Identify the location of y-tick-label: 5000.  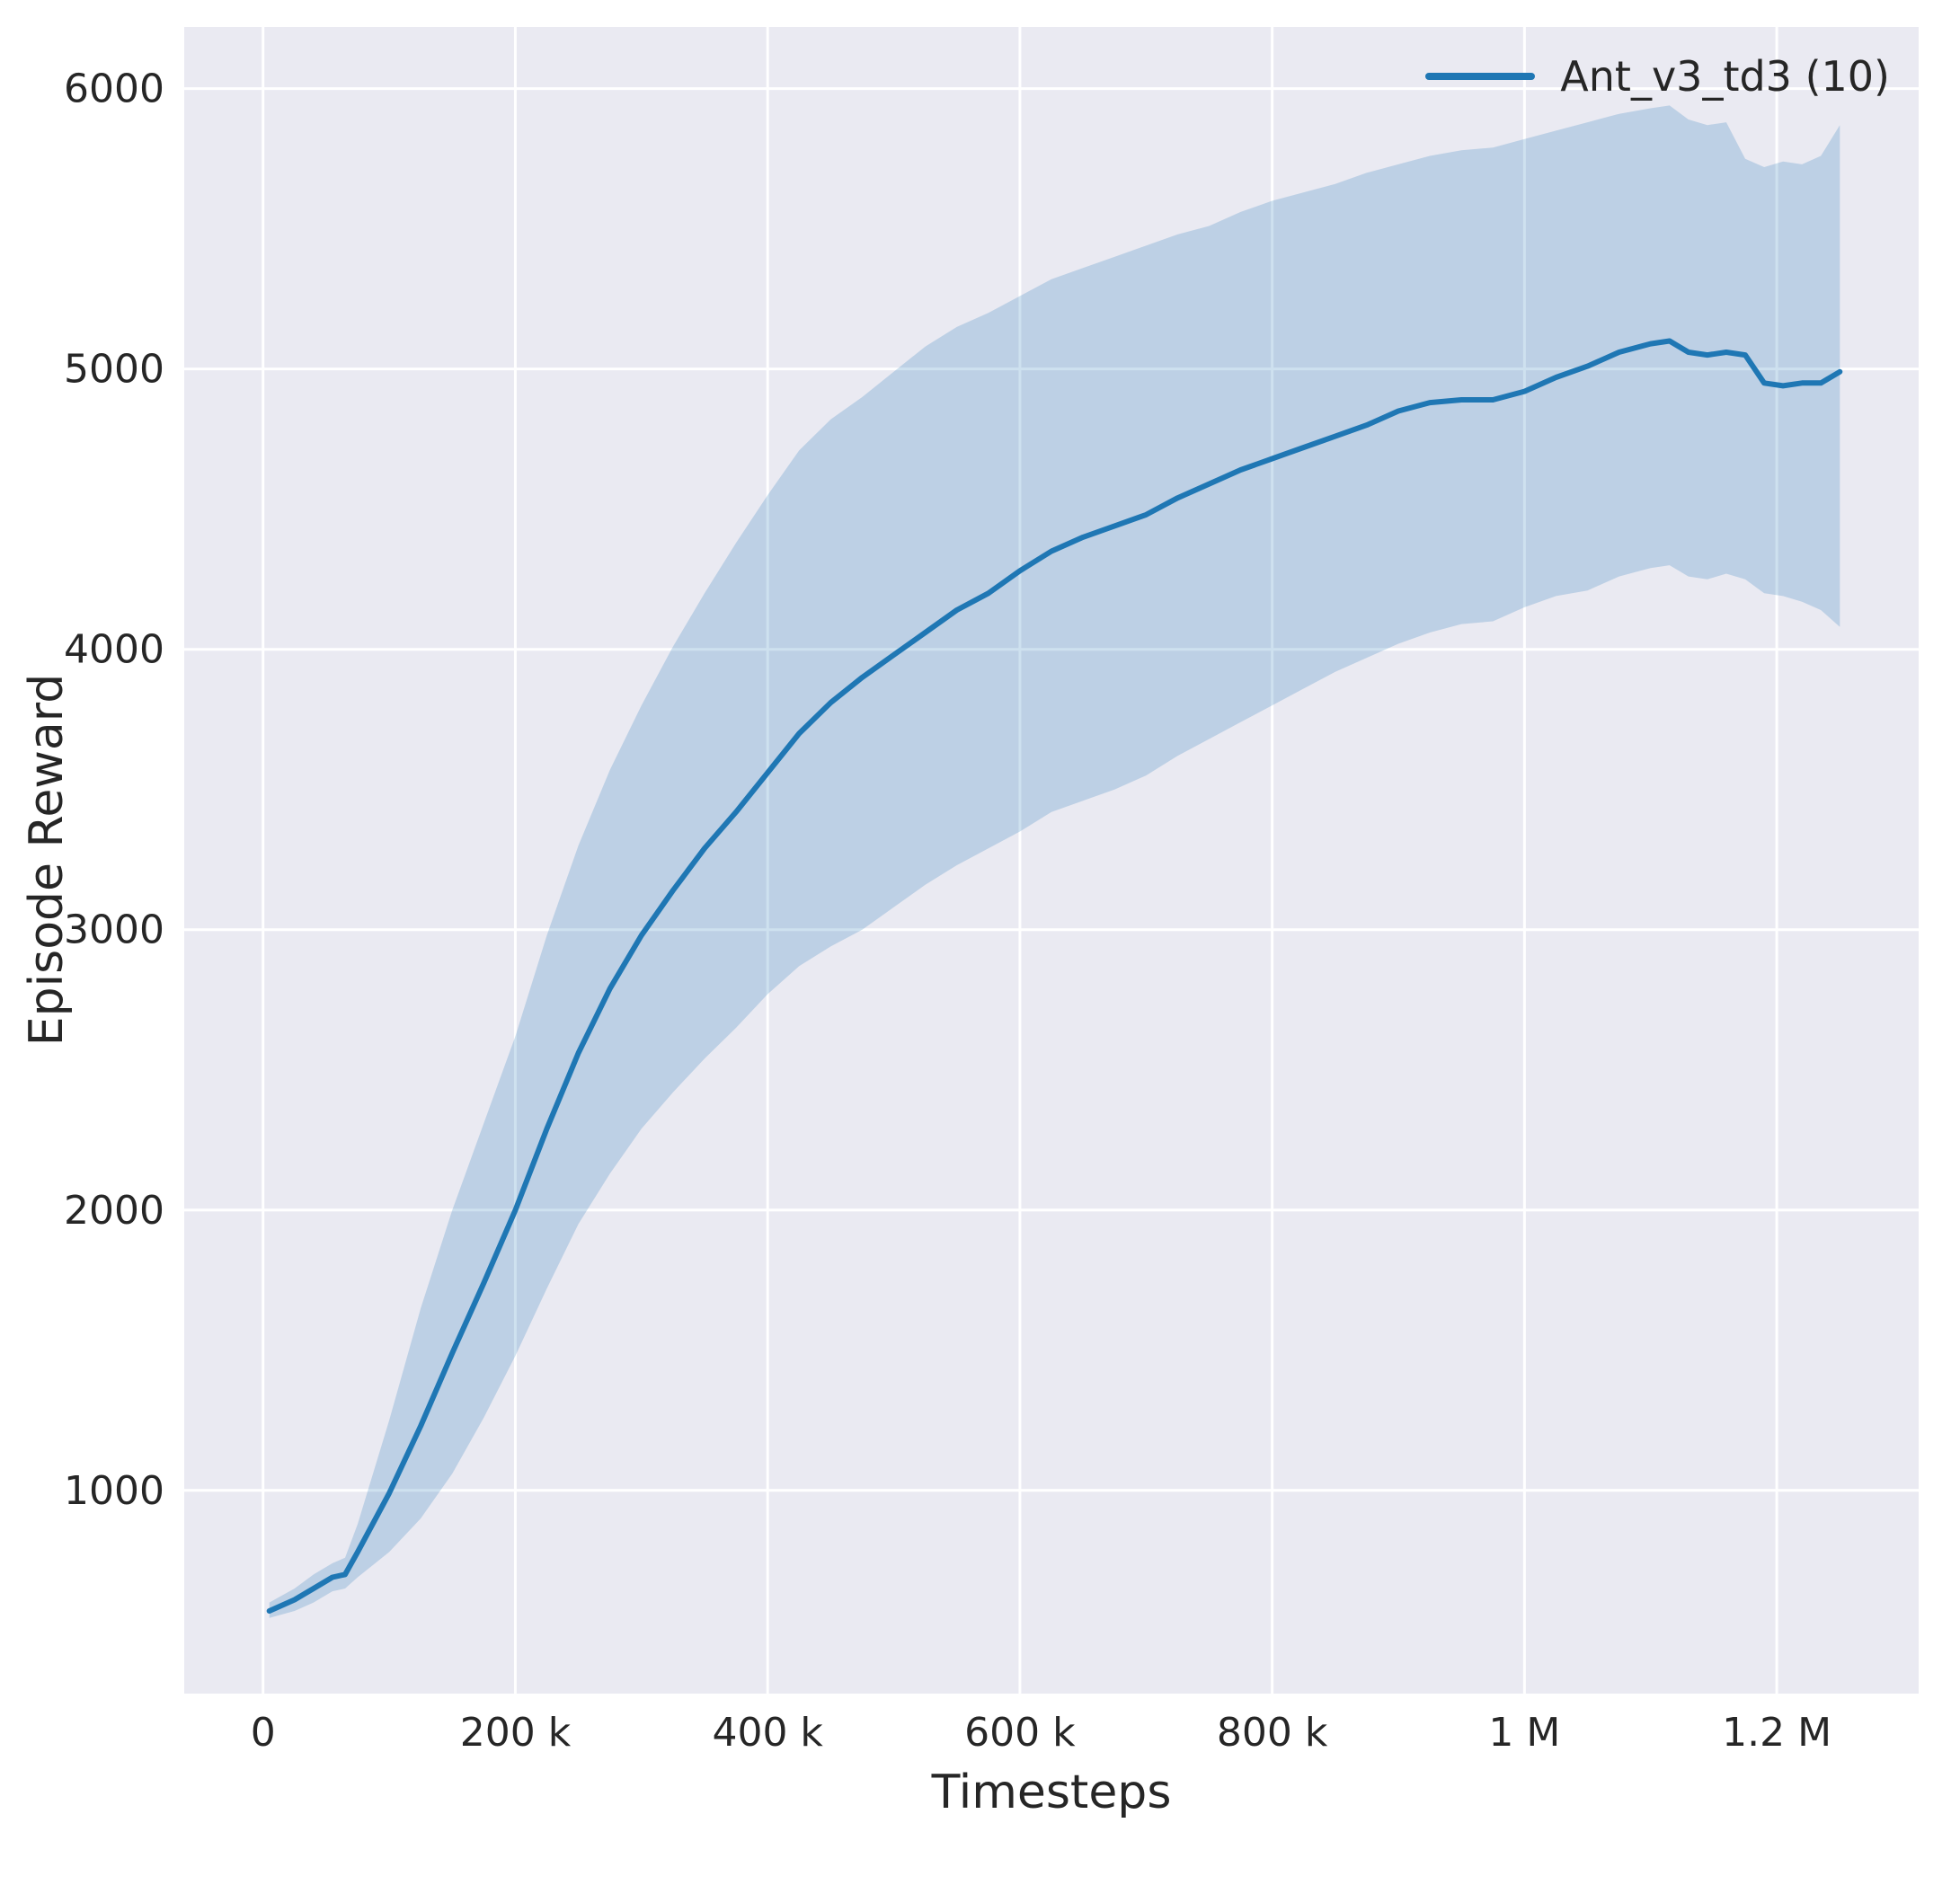
(114, 370).